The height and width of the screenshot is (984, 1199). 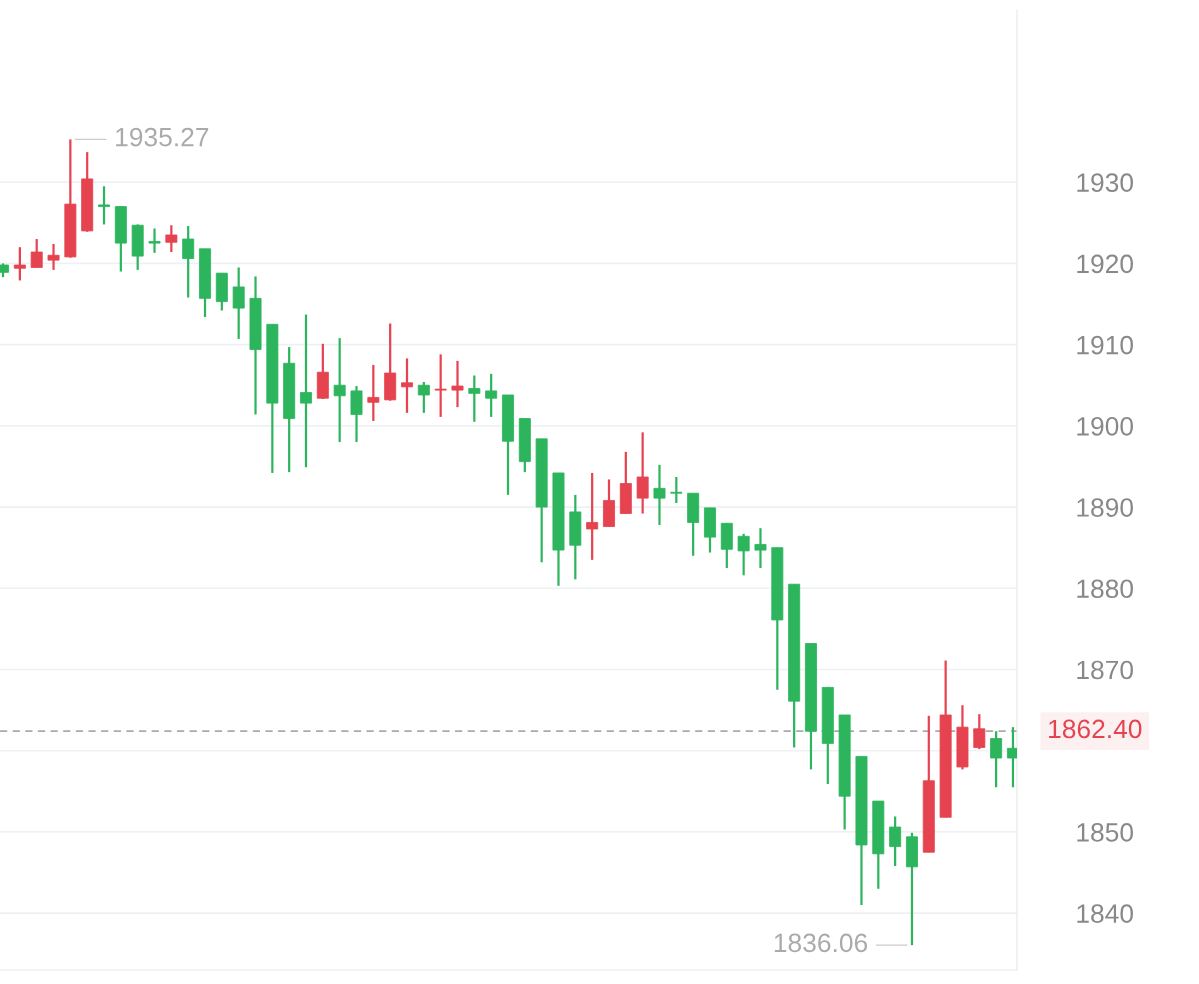 What do you see at coordinates (1095, 729) in the screenshot?
I see `ref-line-label: 1862.40` at bounding box center [1095, 729].